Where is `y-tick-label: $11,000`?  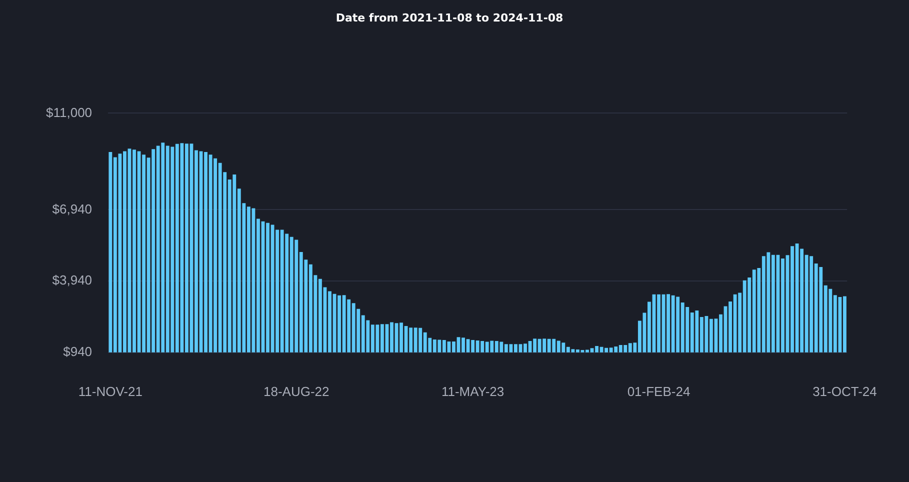 y-tick-label: $11,000 is located at coordinates (69, 112).